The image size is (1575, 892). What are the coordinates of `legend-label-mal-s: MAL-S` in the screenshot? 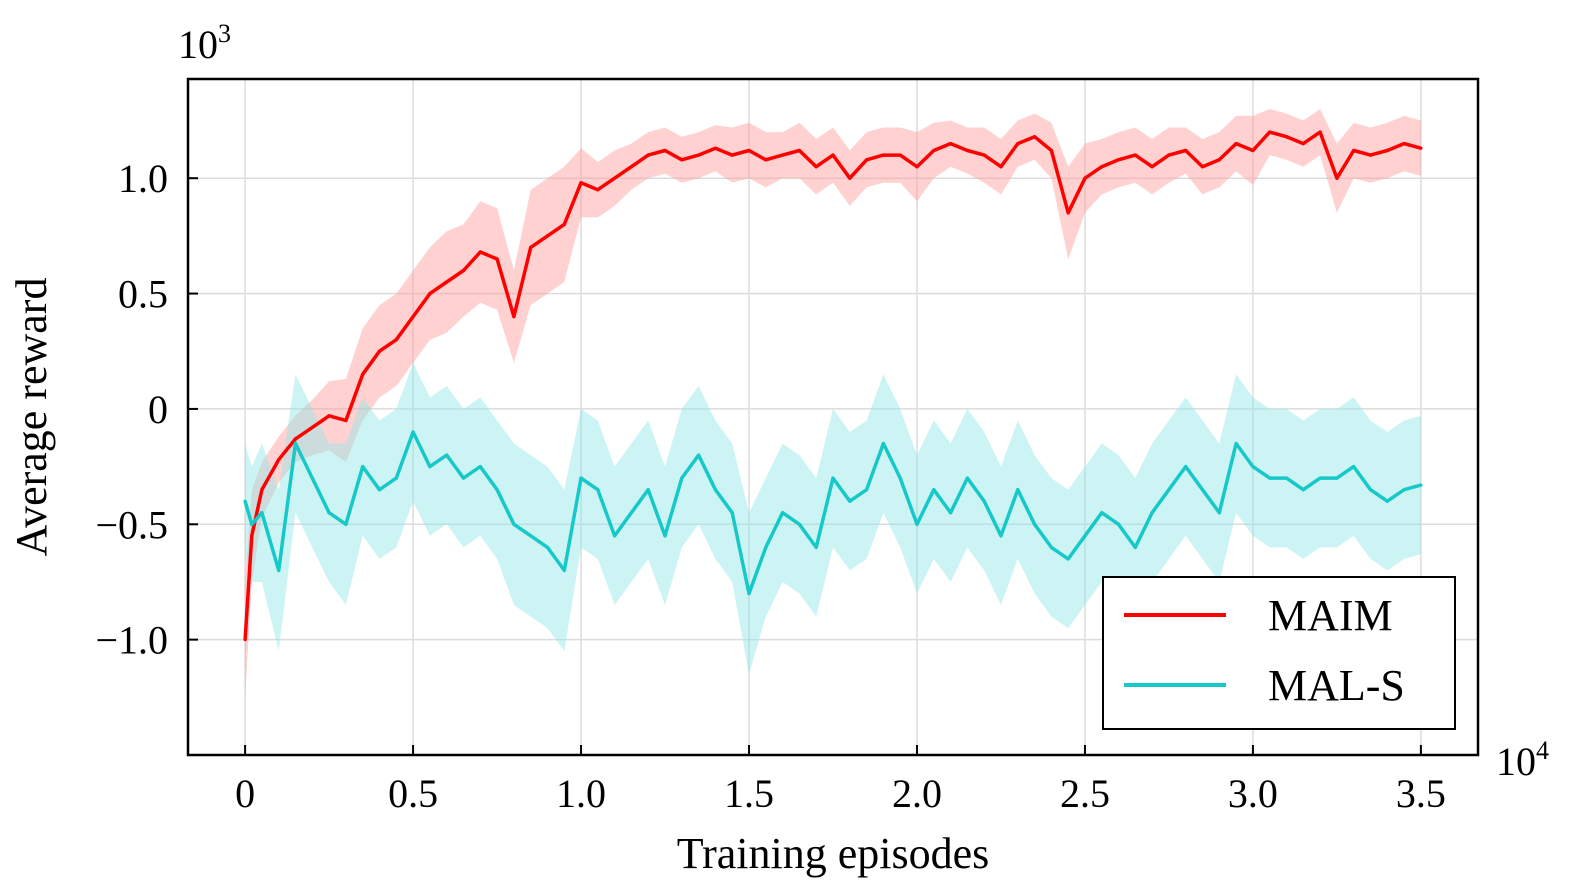 It's located at (1336, 685).